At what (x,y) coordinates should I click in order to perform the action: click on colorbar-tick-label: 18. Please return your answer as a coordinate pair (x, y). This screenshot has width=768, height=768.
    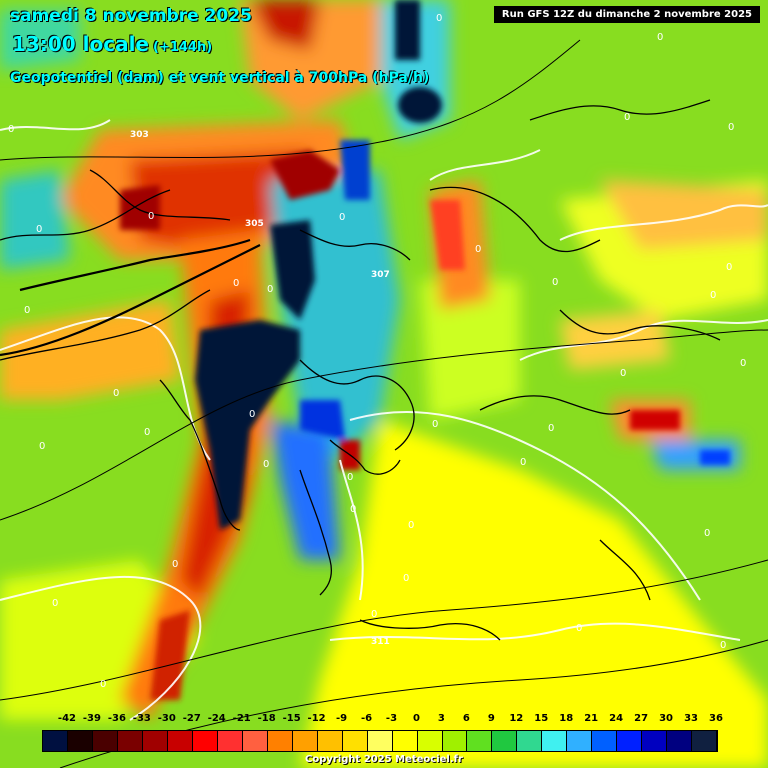
    Looking at the image, I should click on (566, 718).